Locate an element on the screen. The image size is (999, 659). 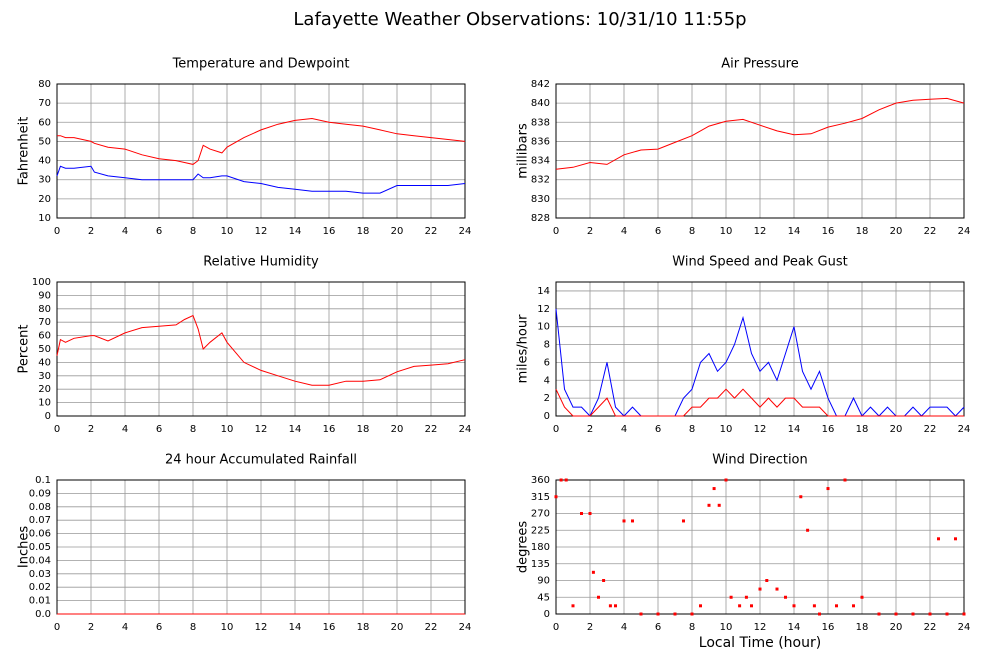
y-tick-label: 840 is located at coordinates (540, 103).